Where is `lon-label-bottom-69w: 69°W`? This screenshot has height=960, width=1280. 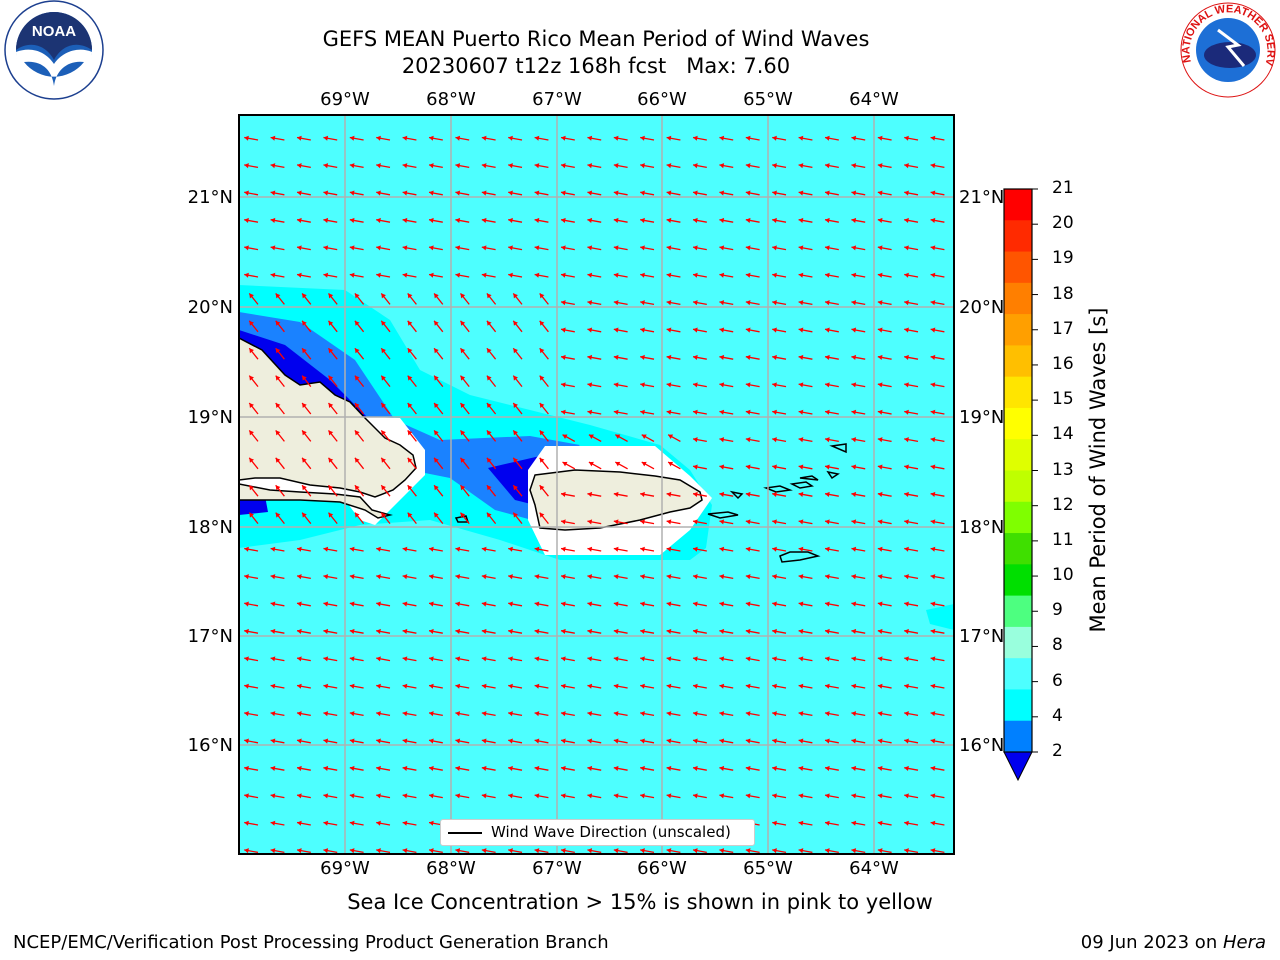
lon-label-bottom-69w: 69°W is located at coordinates (345, 868).